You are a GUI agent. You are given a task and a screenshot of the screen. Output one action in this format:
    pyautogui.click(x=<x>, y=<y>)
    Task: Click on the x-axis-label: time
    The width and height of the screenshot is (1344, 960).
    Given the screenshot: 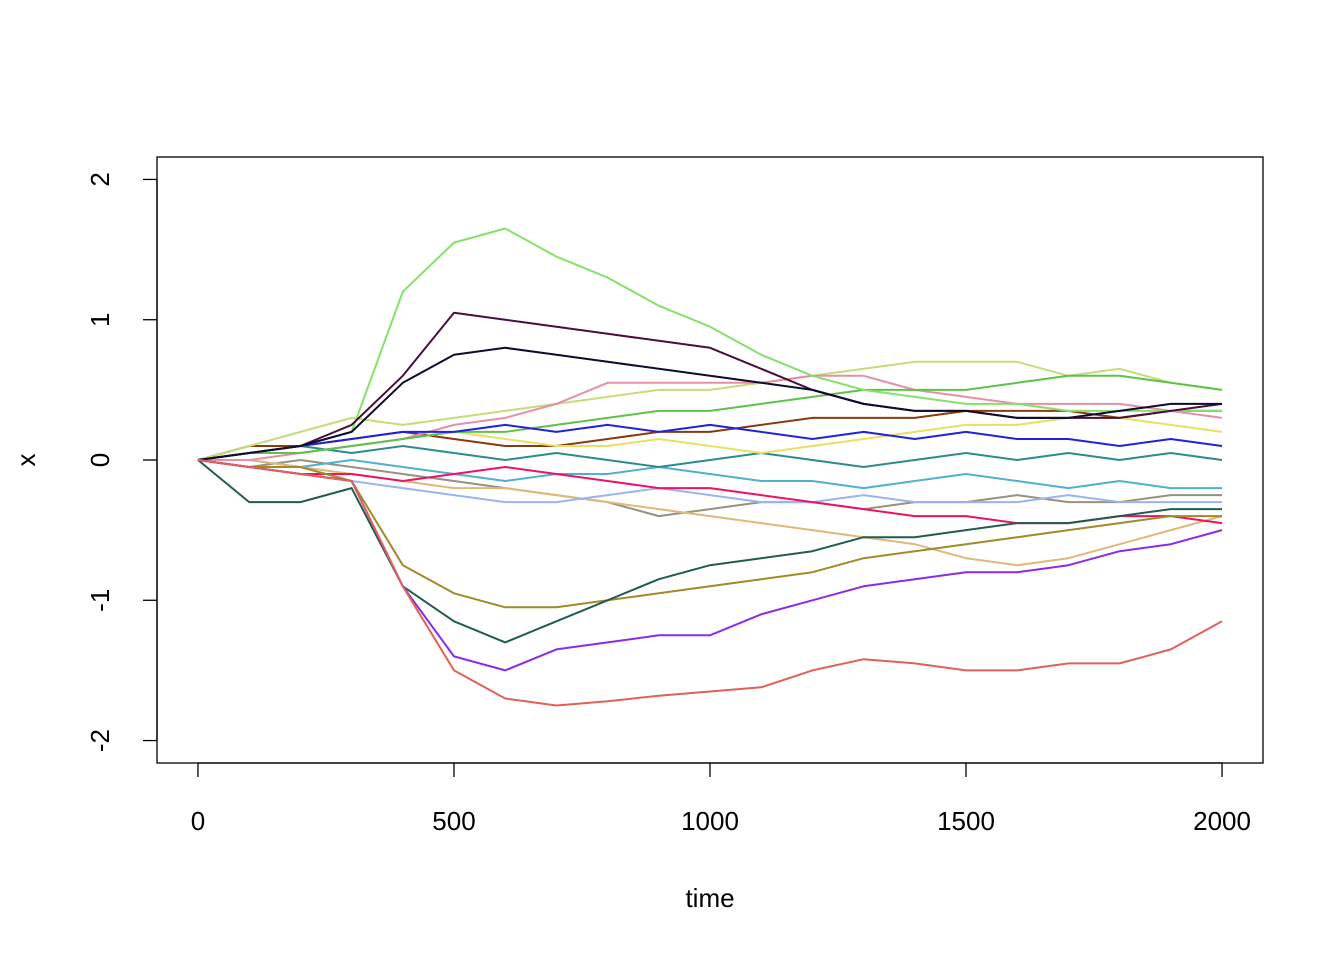 What is the action you would take?
    pyautogui.click(x=709, y=898)
    